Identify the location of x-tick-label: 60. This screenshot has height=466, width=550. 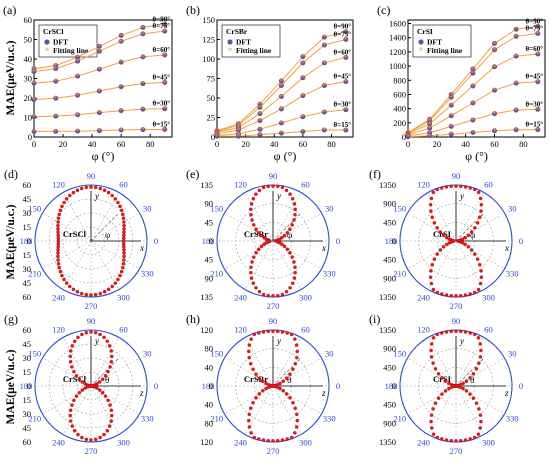
(494, 144).